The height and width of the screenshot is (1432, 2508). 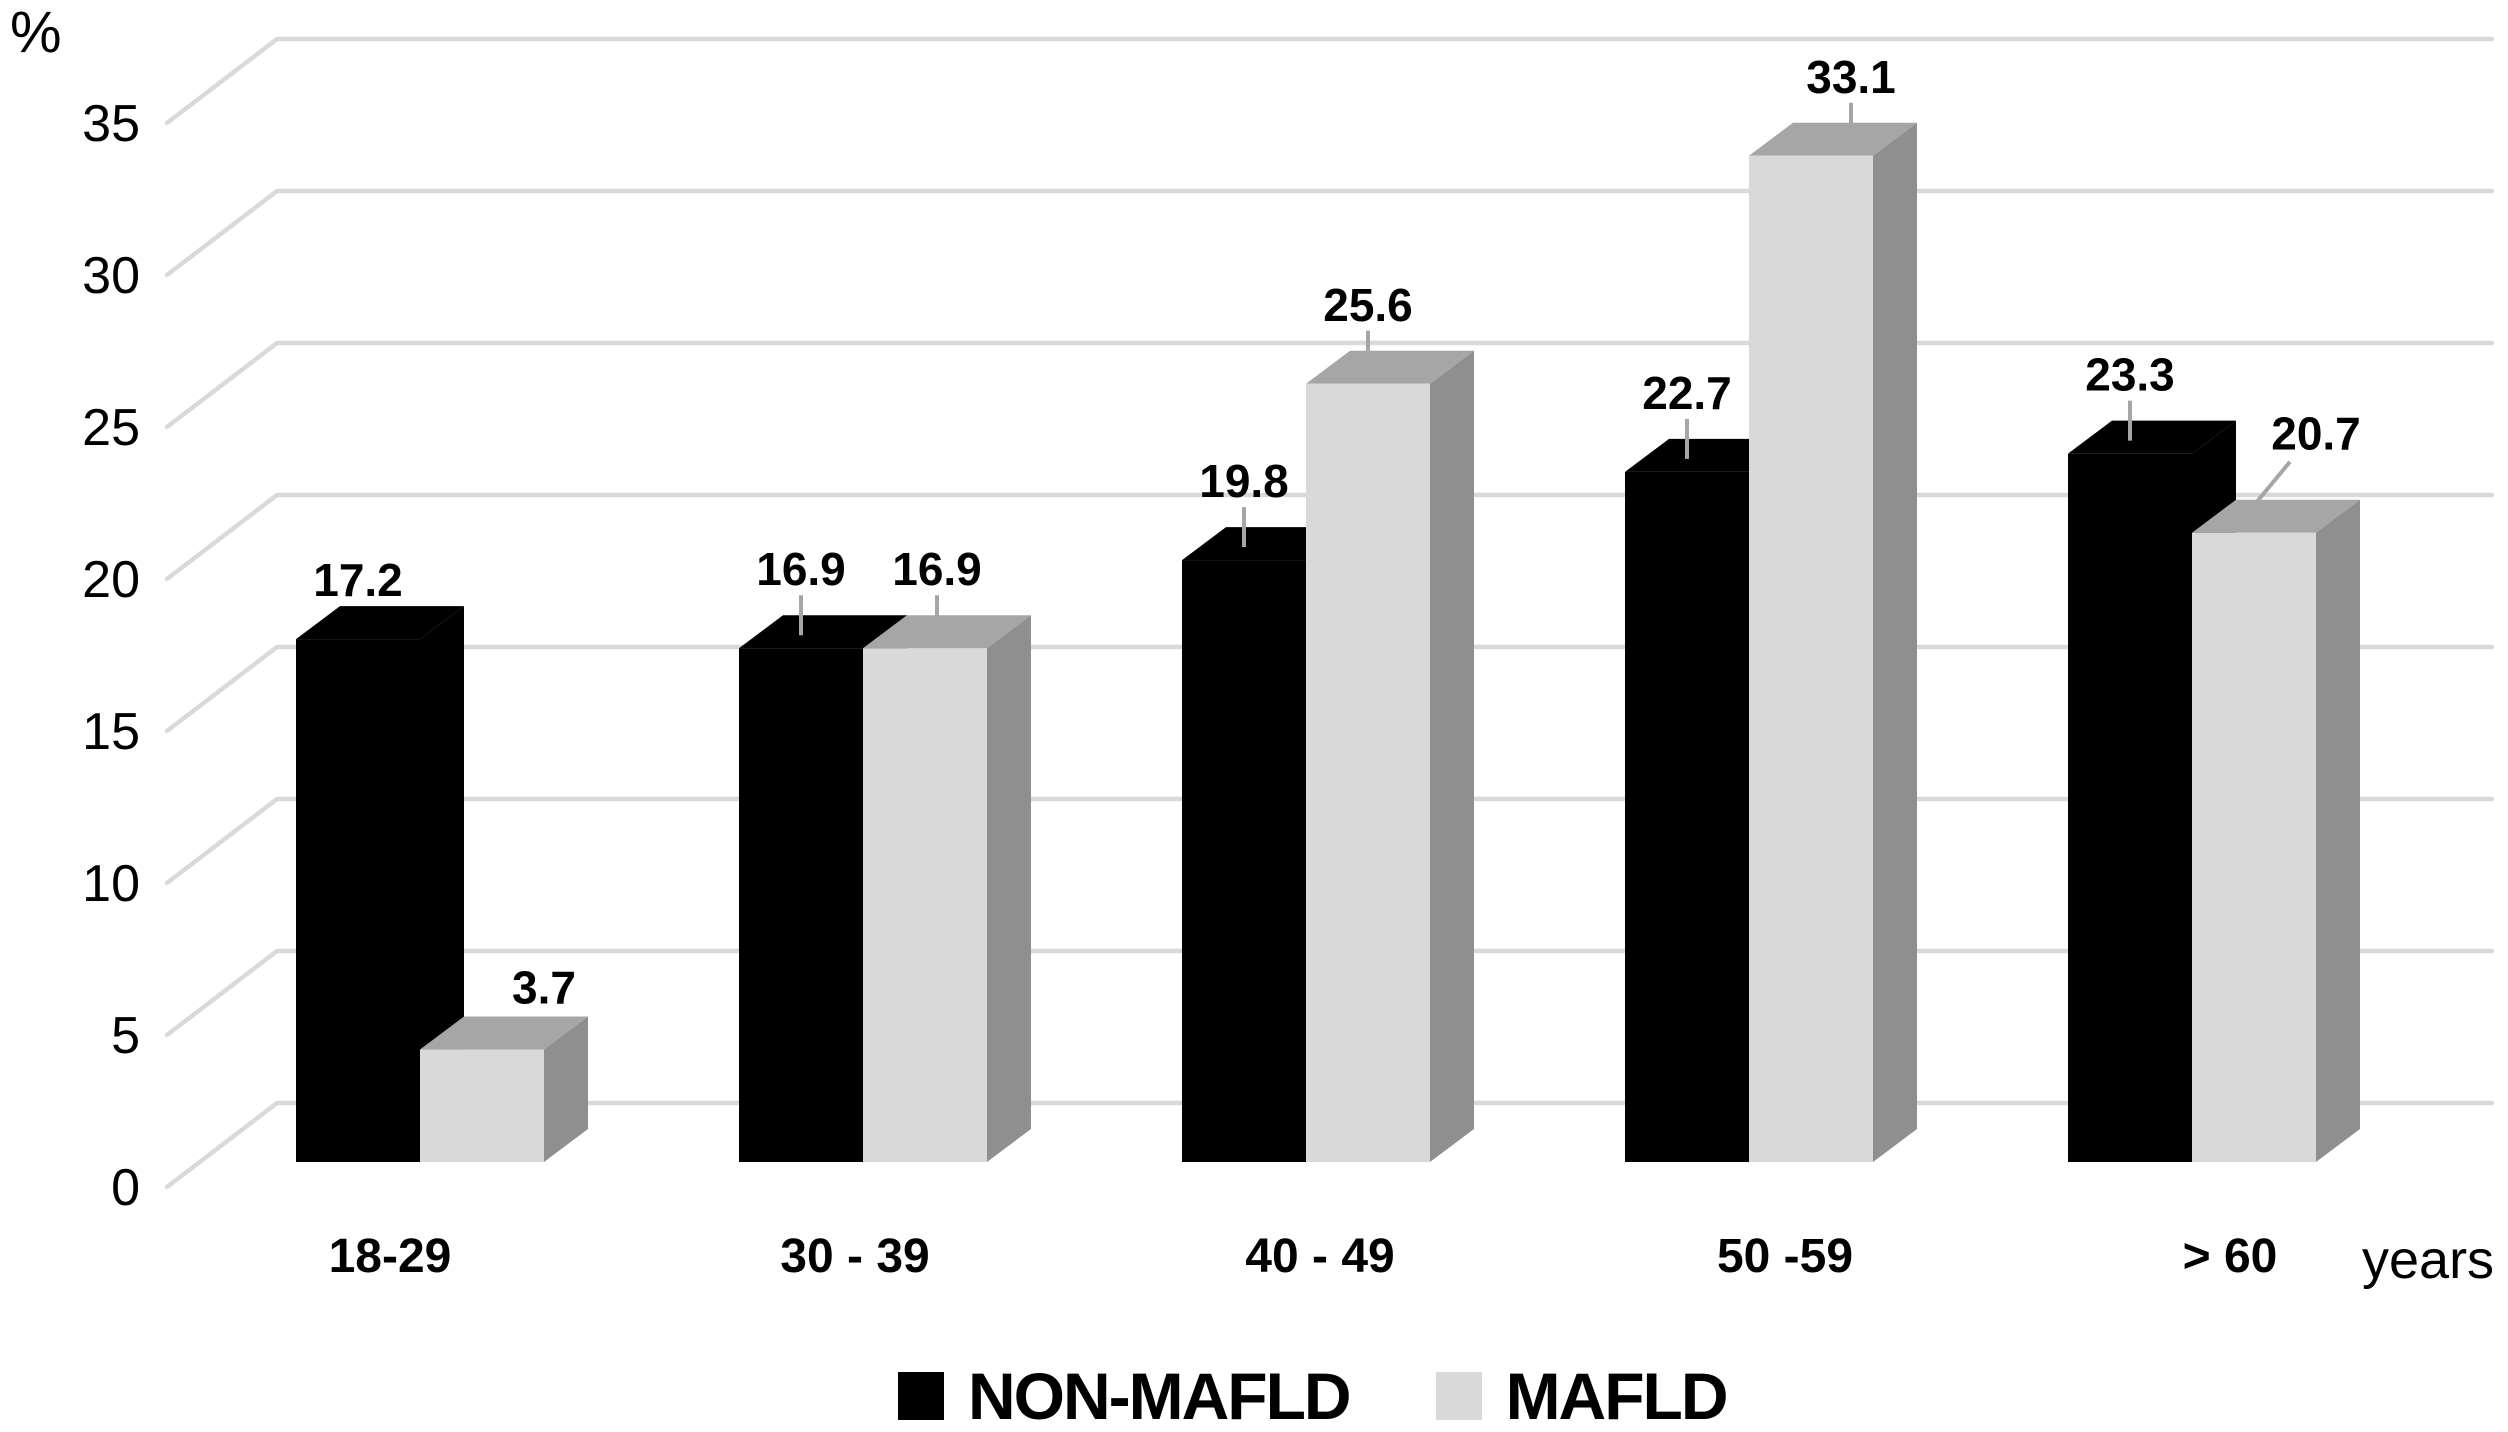 I want to click on value-label-mafld-18-29: 3.7, so click(x=544, y=988).